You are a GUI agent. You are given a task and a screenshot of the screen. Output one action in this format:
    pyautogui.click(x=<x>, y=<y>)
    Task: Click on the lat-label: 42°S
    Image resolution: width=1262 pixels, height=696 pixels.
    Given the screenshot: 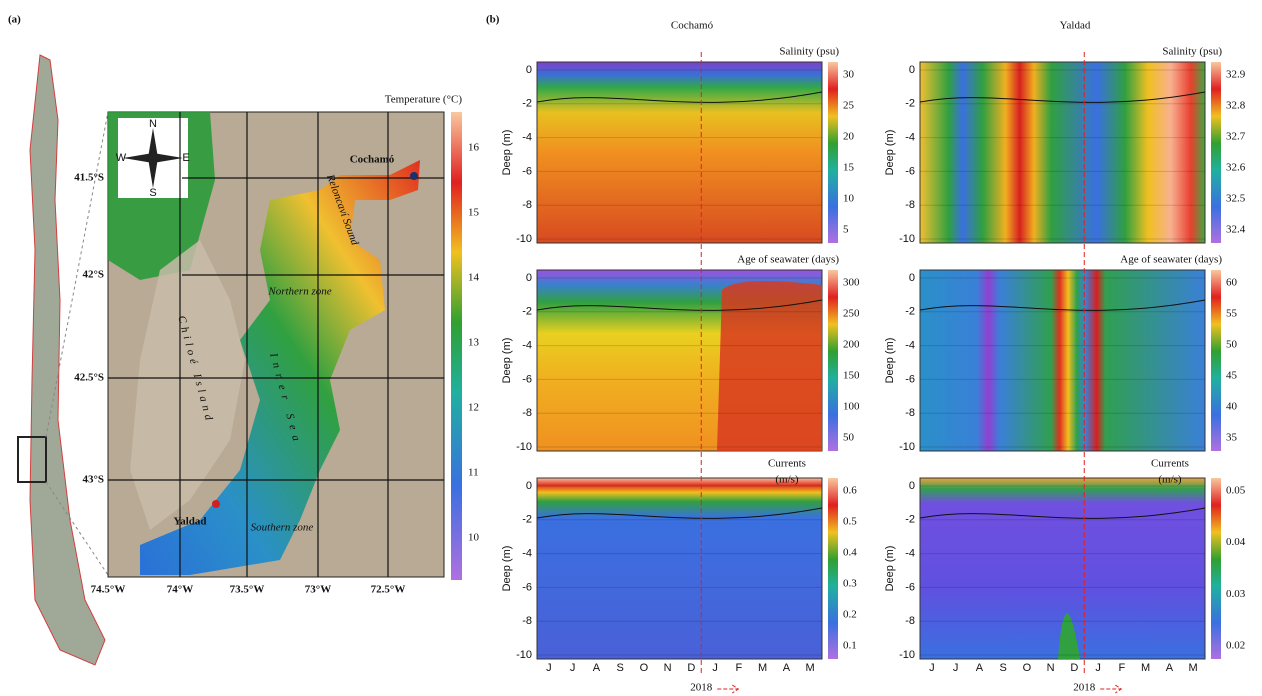 What is the action you would take?
    pyautogui.click(x=93, y=275)
    